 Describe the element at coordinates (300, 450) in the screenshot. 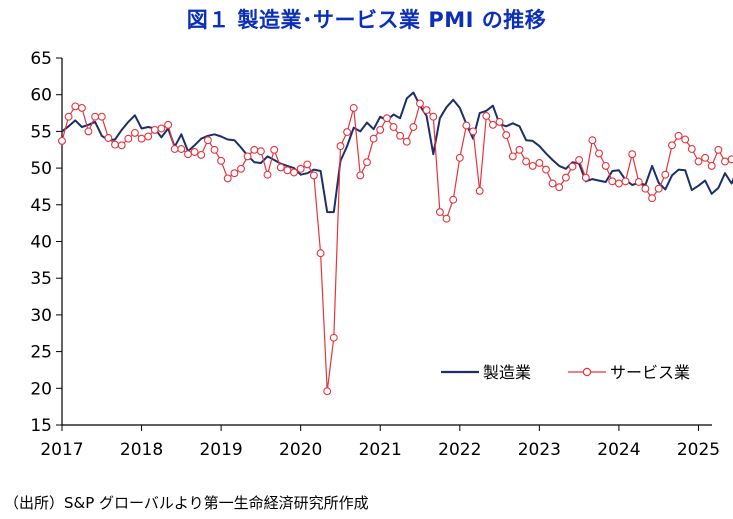

I see `x-tick-label: 2020` at that location.